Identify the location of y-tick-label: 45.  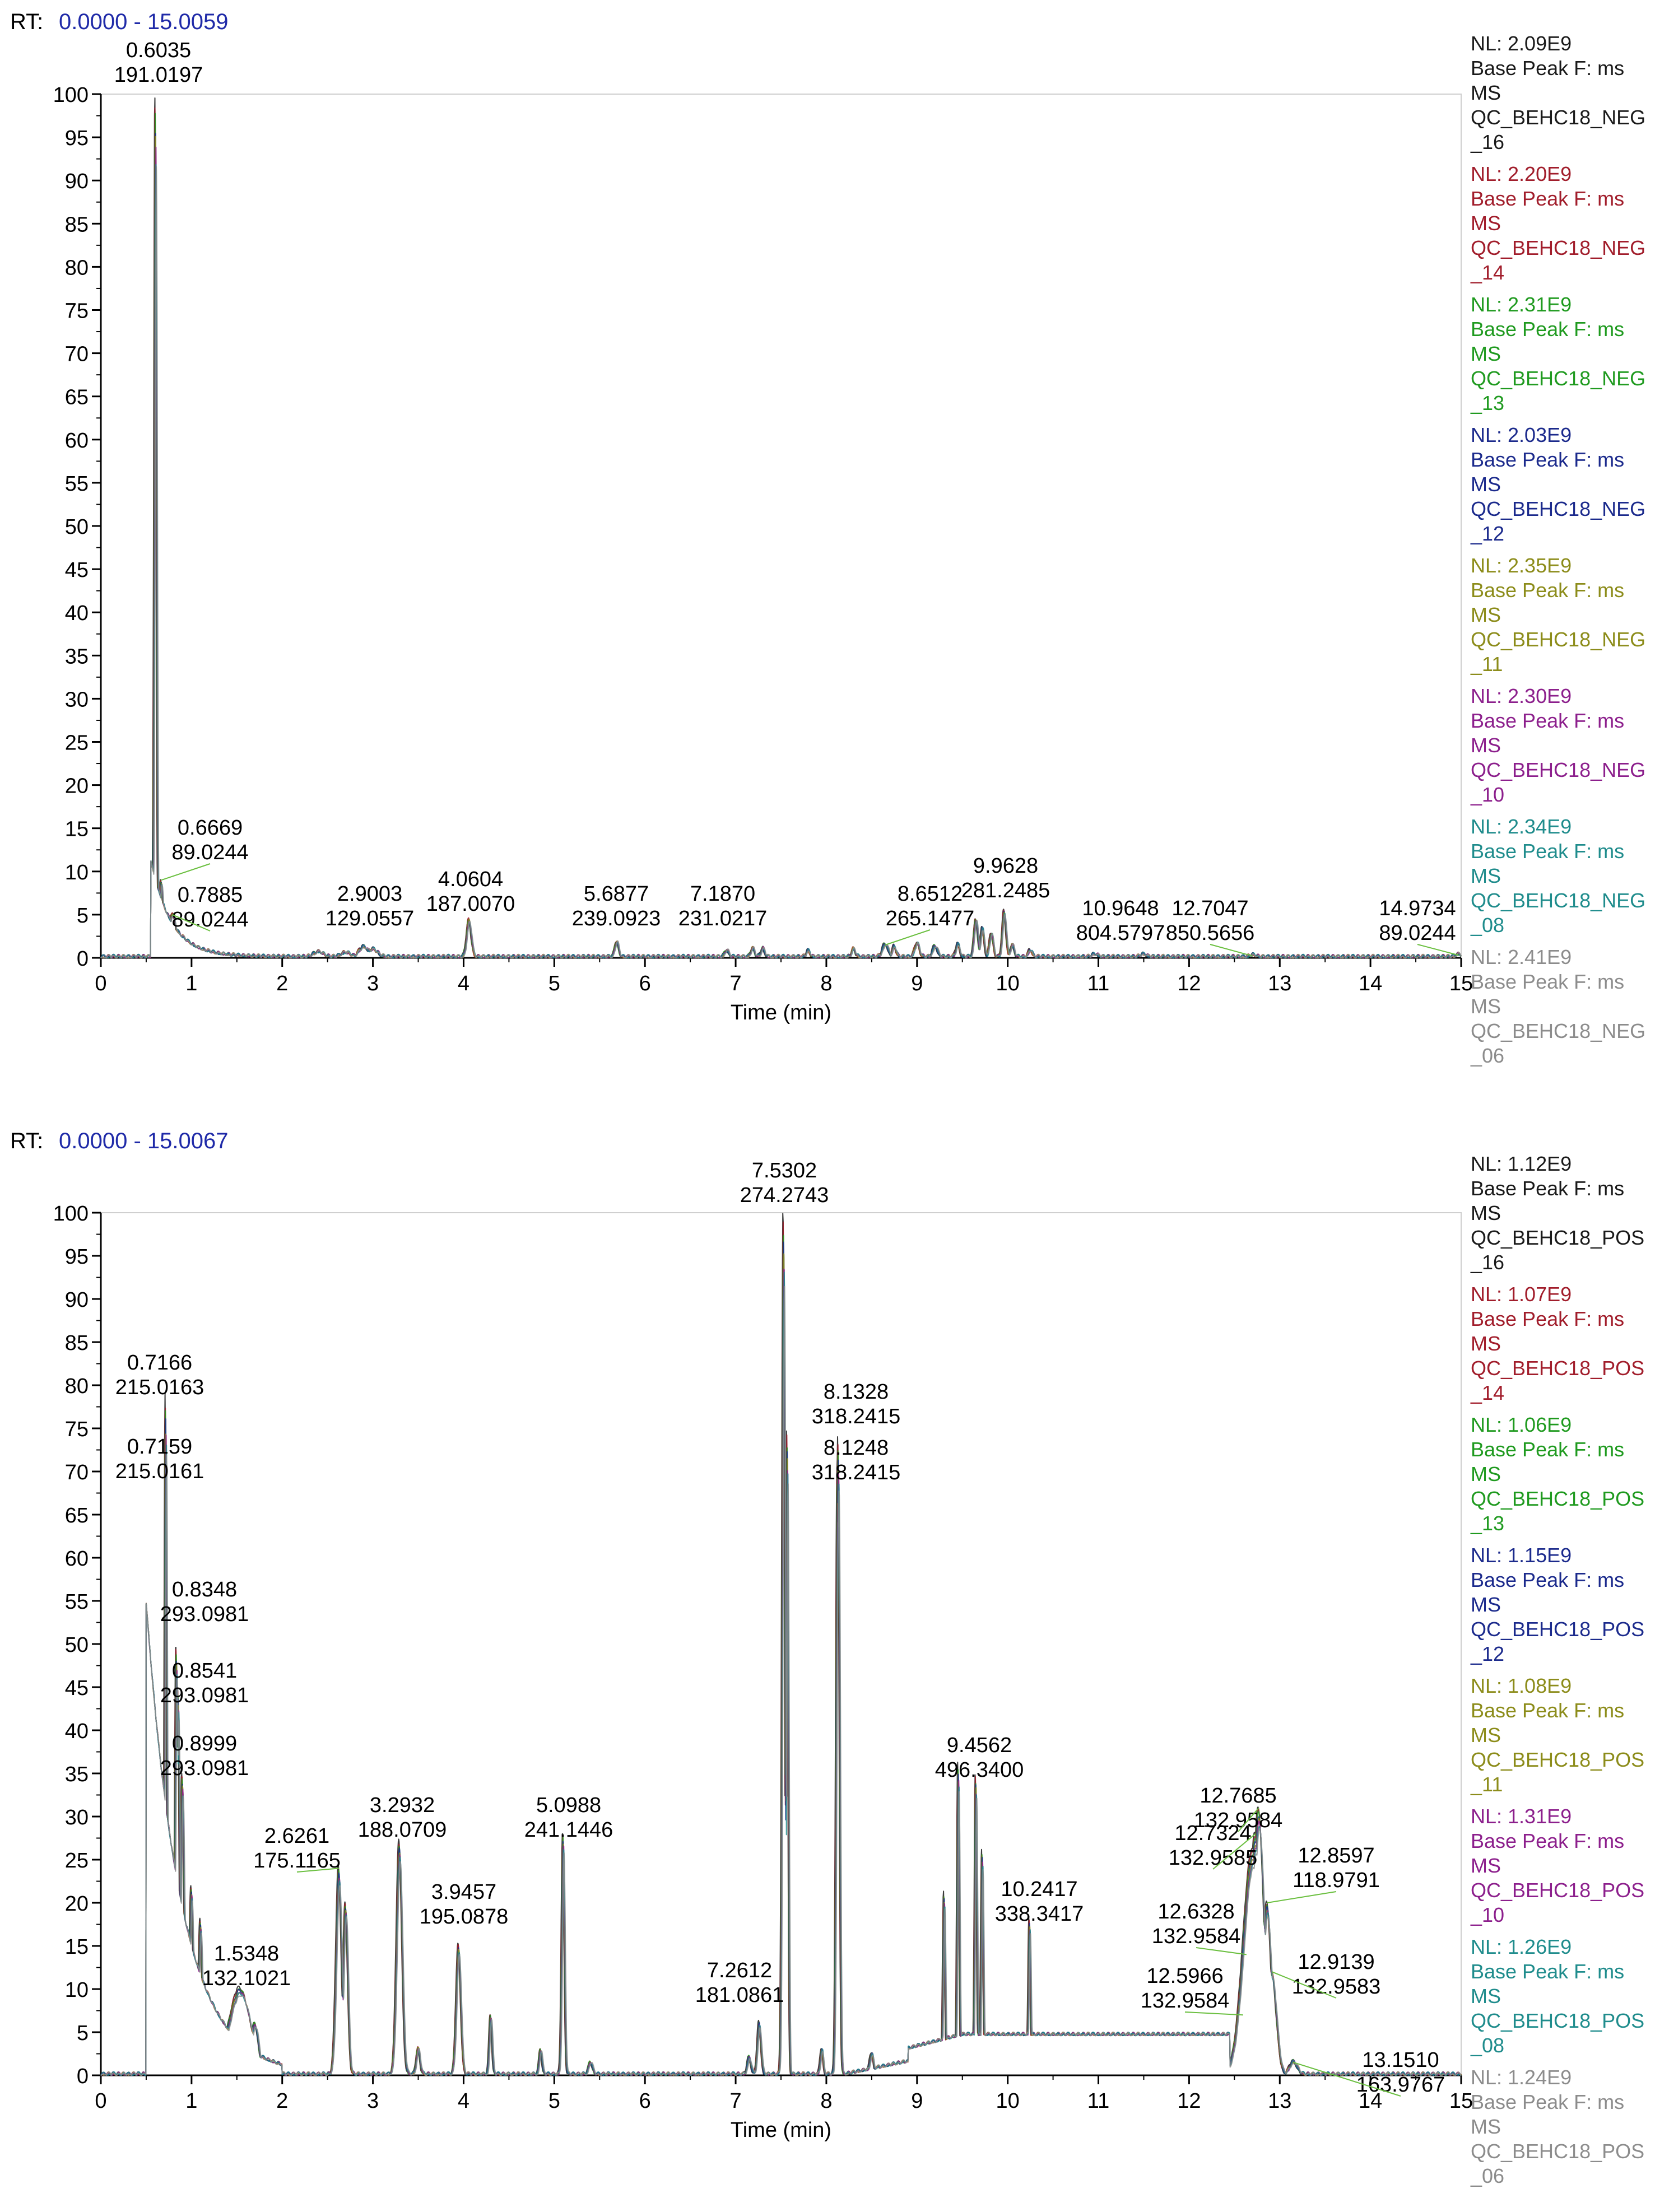
(77, 570).